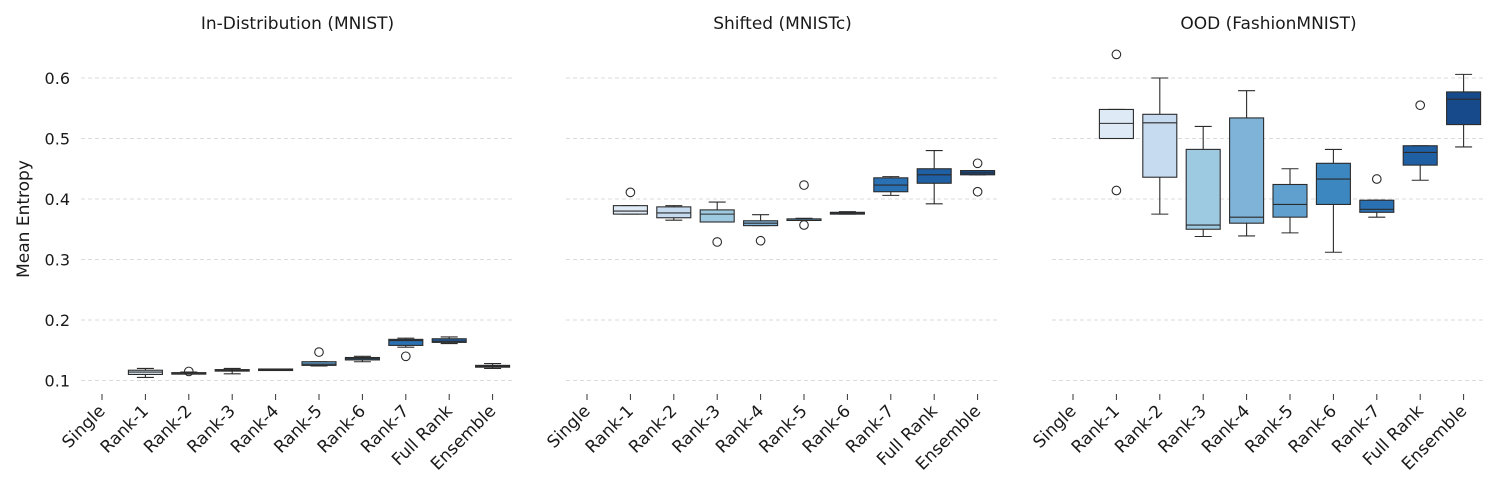  I want to click on y-axis-label: Mean Entropy, so click(24, 219).